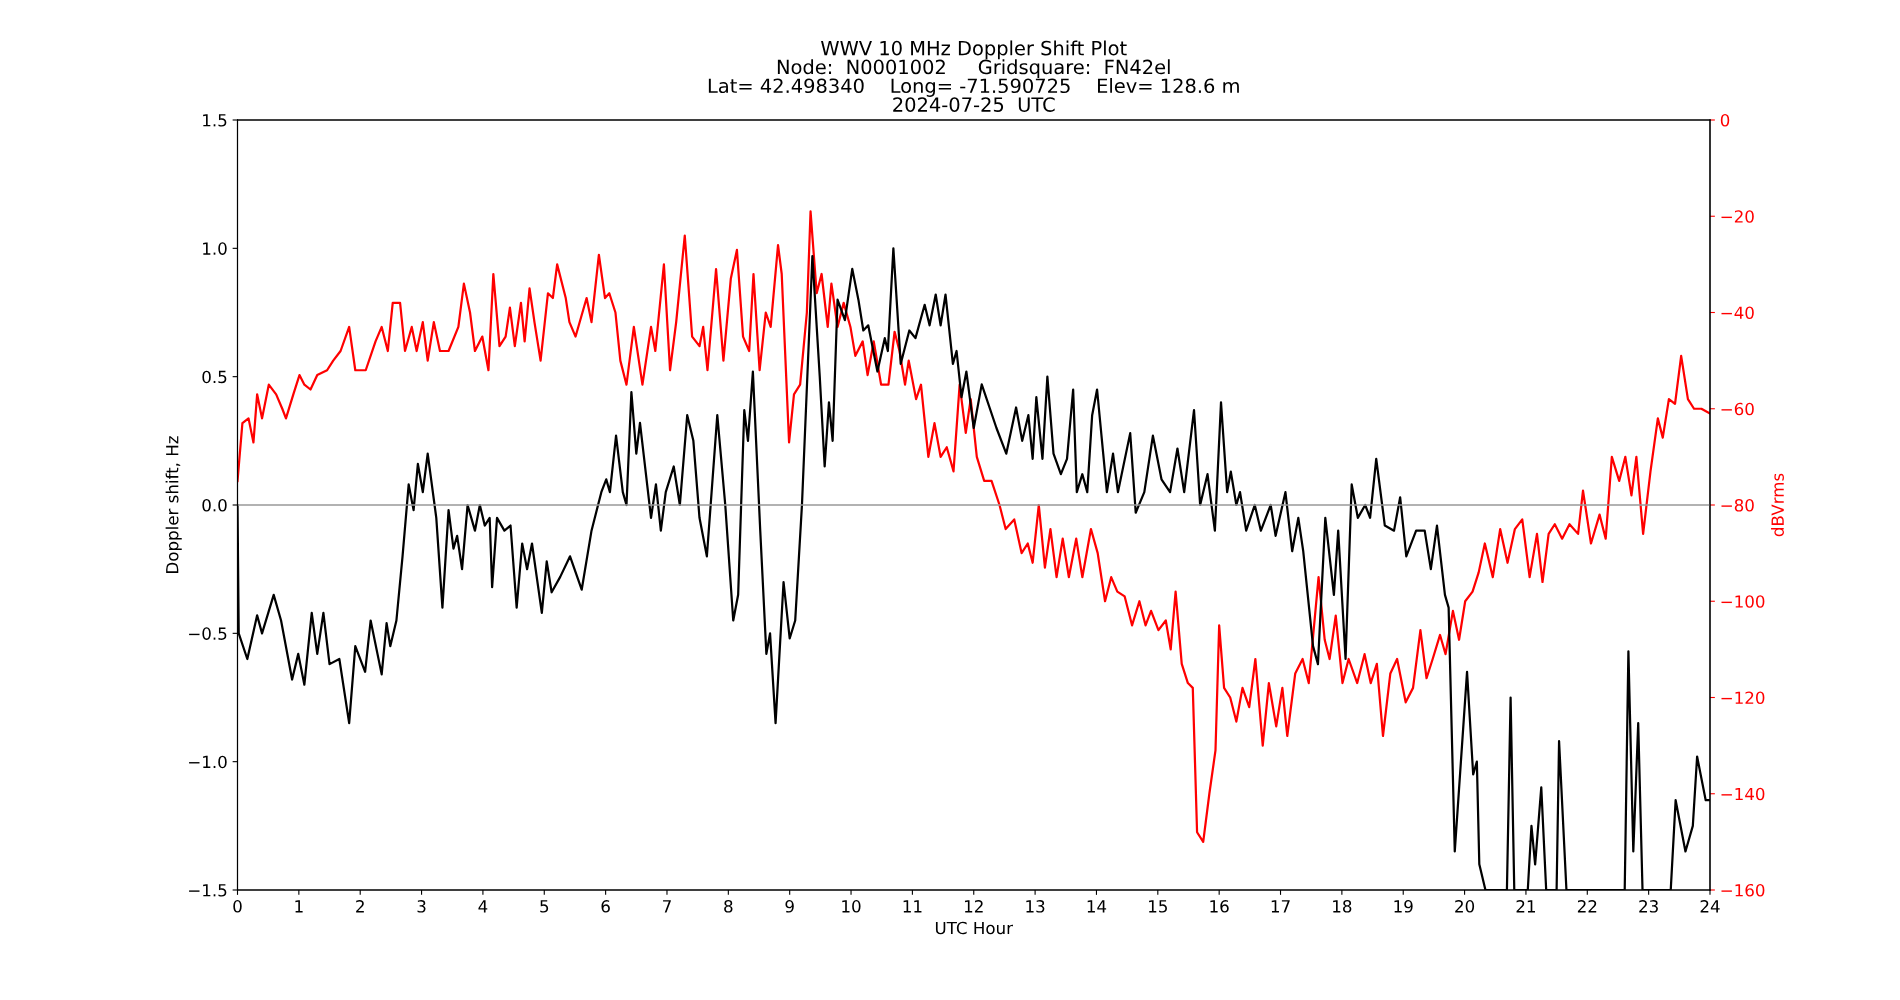 The image size is (1900, 1000). I want to click on x-tick-label: 14, so click(1097, 906).